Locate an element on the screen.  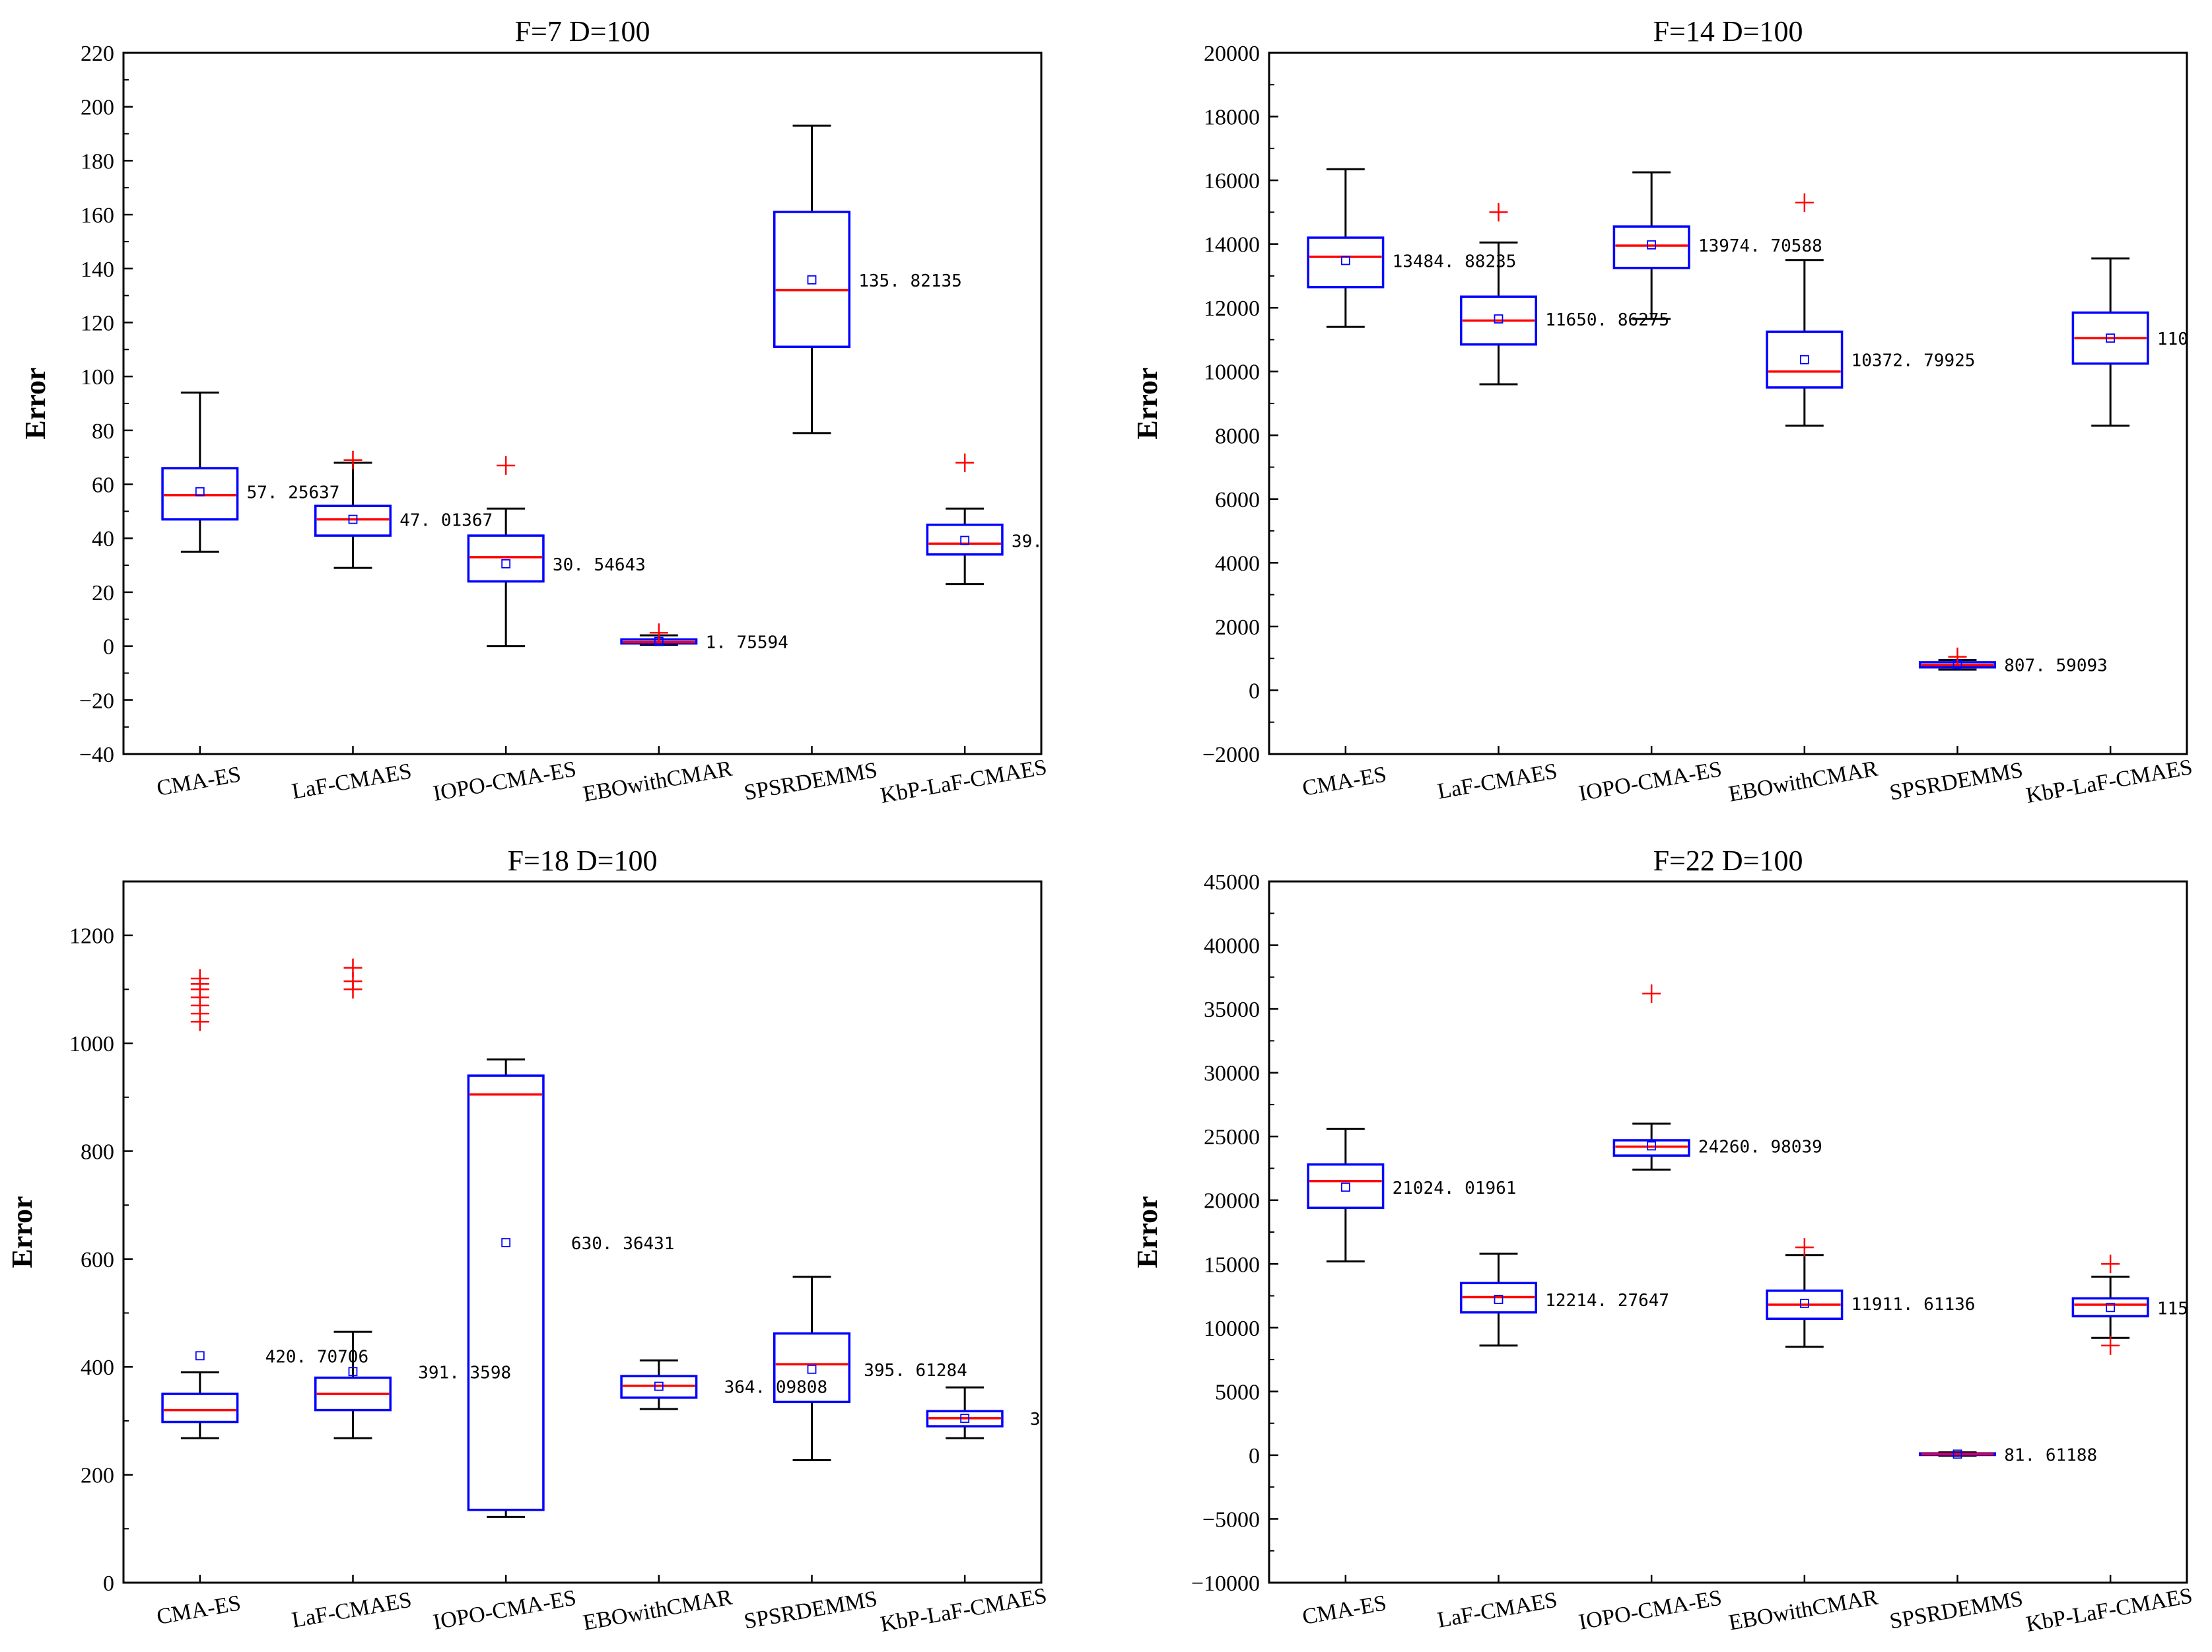
y-tick-label: 120 is located at coordinates (98, 323).